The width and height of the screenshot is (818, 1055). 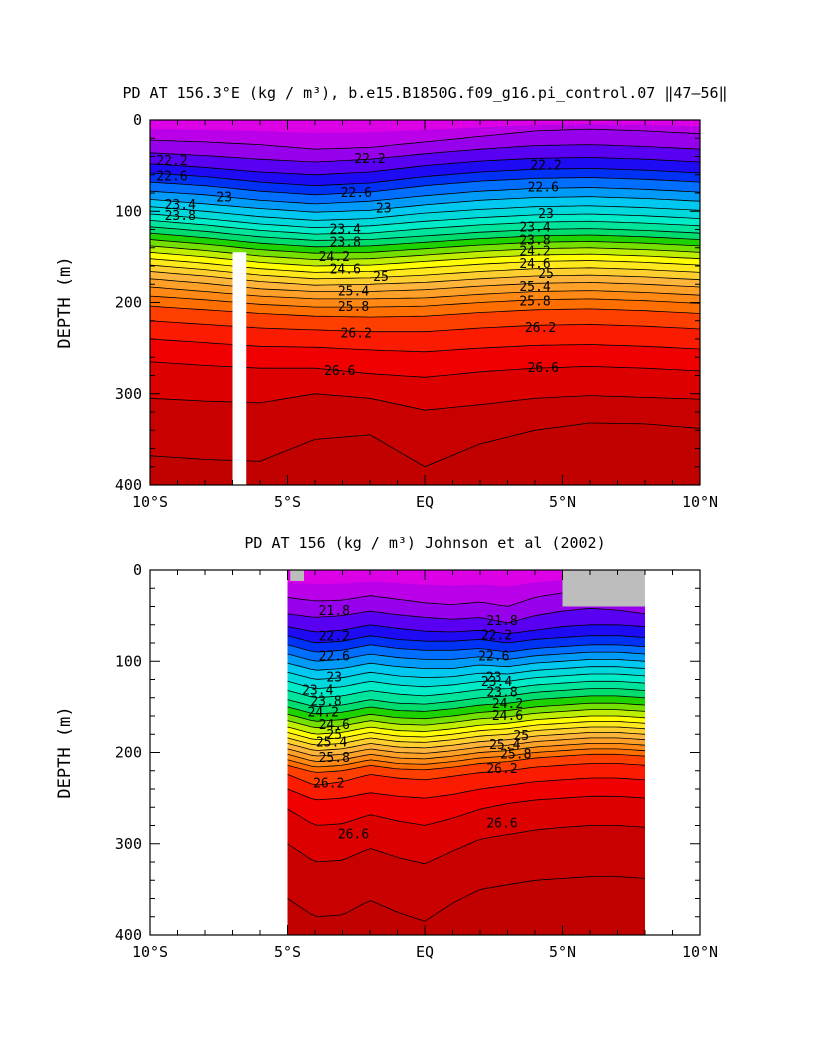 I want to click on lower-y-tick-label: 100, so click(x=128, y=661).